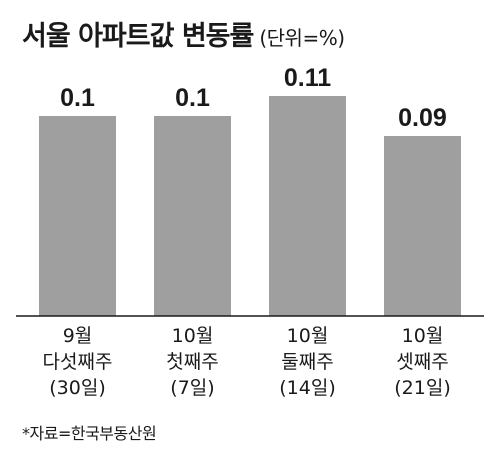  What do you see at coordinates (138, 36) in the screenshot?
I see `chart-title-text: 서울 아파트값 변동률` at bounding box center [138, 36].